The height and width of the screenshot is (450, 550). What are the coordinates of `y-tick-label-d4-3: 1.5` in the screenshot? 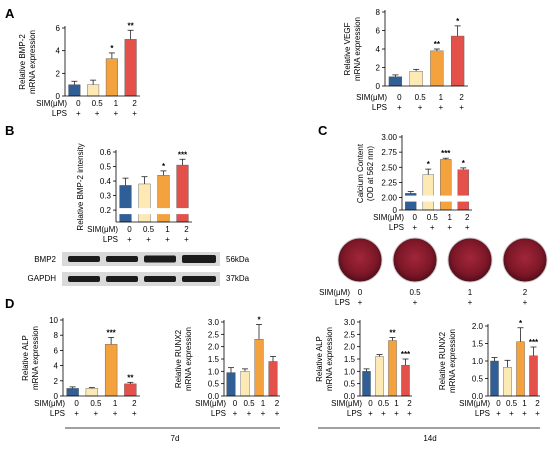 It's located at (478, 344).